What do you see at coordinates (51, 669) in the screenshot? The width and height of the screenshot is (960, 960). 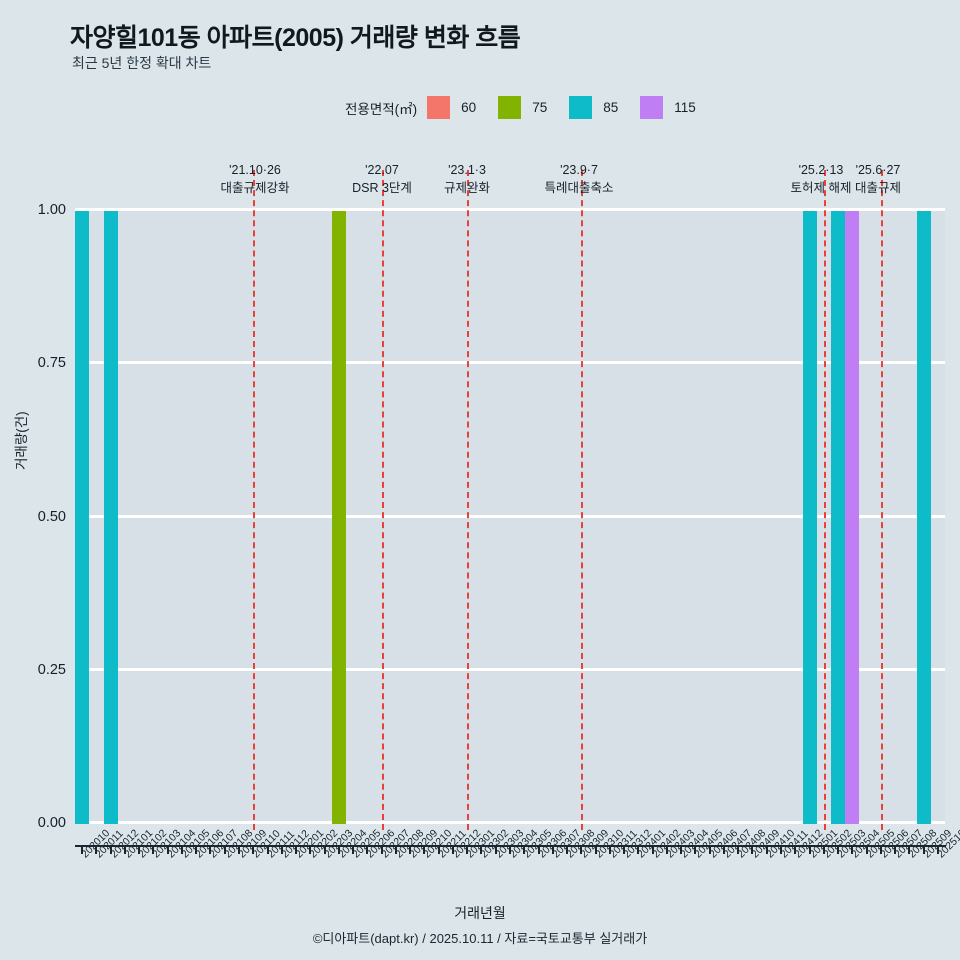 I see `y-tick-label: 0.25` at bounding box center [51, 669].